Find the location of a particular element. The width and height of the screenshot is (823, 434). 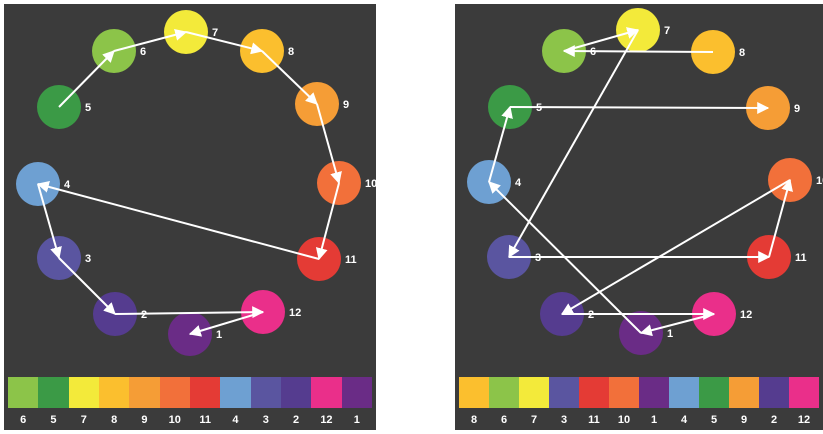

right-color-strip-labels: 8 6 7 3 11 10 1 4 5 9 2 12 is located at coordinates (639, 420).